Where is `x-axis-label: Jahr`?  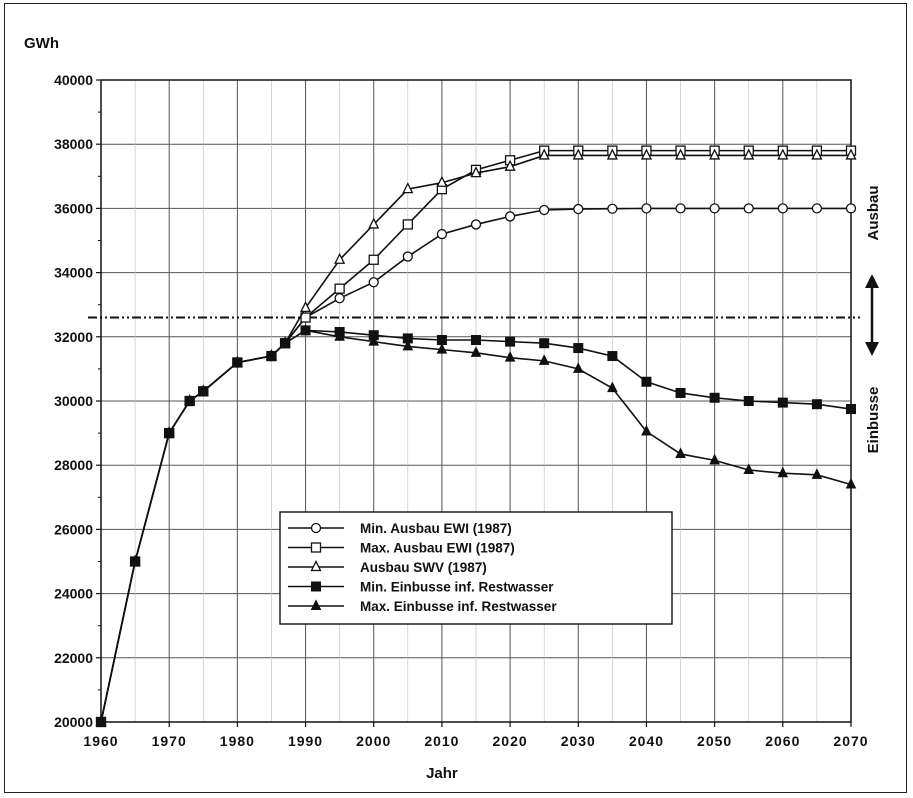 x-axis-label: Jahr is located at coordinates (442, 773).